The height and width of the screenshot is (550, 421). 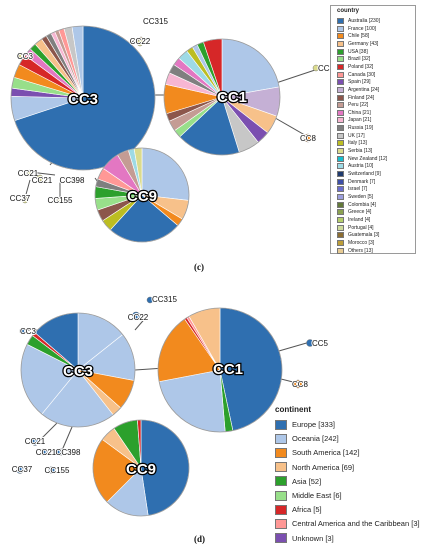 What do you see at coordinates (361, 166) in the screenshot?
I see `legend-label: Austria [10]` at bounding box center [361, 166].